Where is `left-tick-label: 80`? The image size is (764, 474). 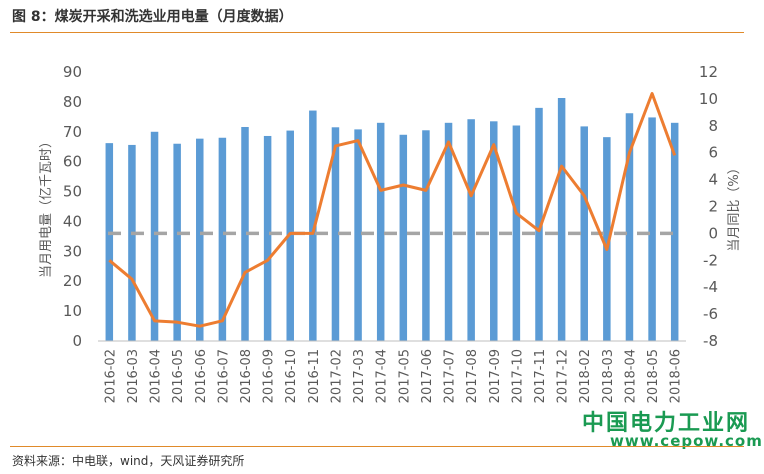
left-tick-label: 80 is located at coordinates (72, 102).